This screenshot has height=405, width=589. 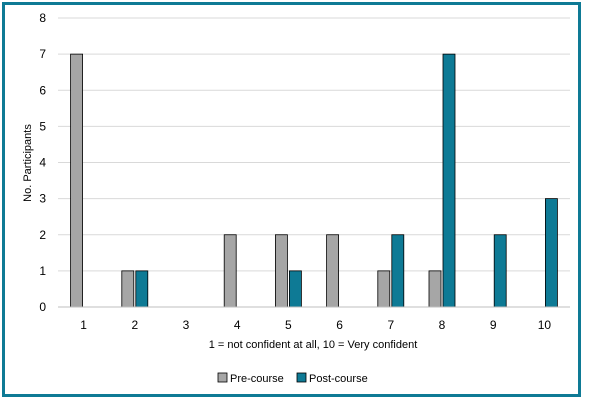 What do you see at coordinates (339, 325) in the screenshot?
I see `x-tick-label: 6` at bounding box center [339, 325].